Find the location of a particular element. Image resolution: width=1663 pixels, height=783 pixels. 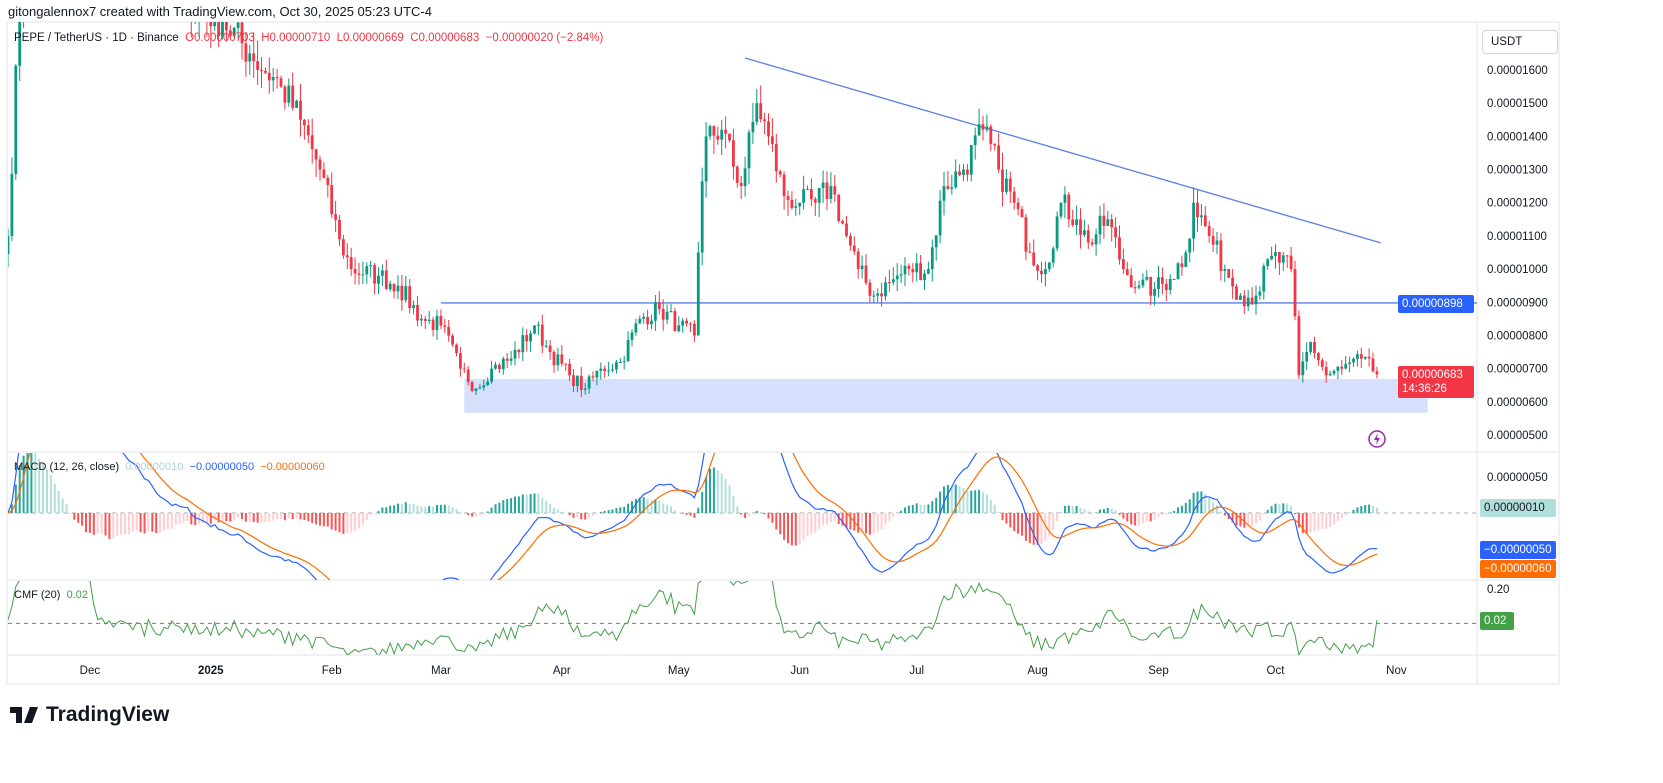

macd-hist-value: 0.00000010 is located at coordinates (154, 467).